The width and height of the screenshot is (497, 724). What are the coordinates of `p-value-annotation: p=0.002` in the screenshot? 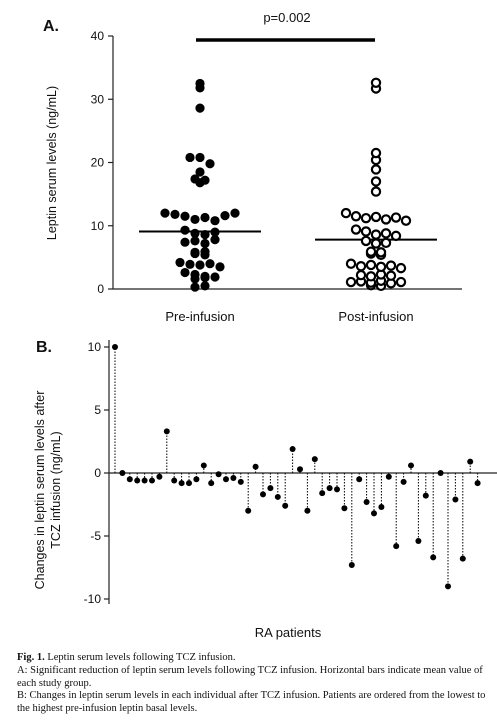 It's located at (286, 17).